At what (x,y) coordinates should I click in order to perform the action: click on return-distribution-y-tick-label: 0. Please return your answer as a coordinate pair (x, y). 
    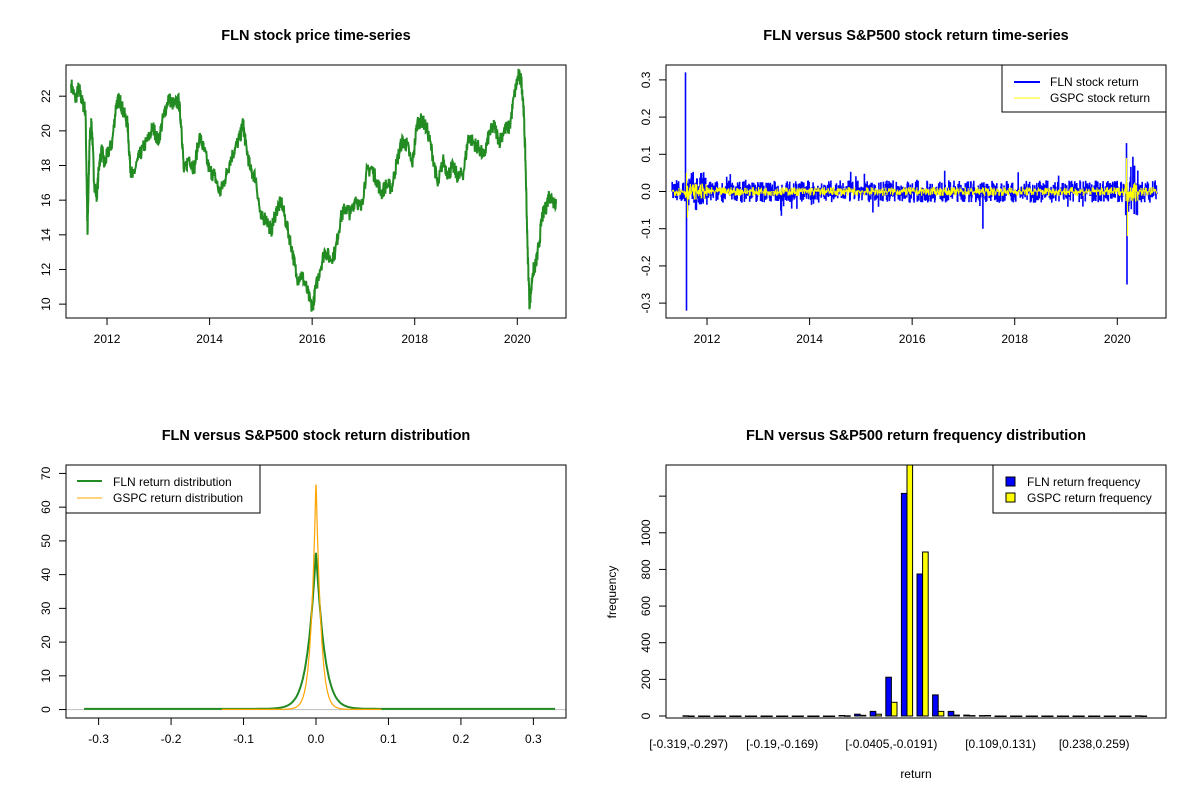
    Looking at the image, I should click on (46, 709).